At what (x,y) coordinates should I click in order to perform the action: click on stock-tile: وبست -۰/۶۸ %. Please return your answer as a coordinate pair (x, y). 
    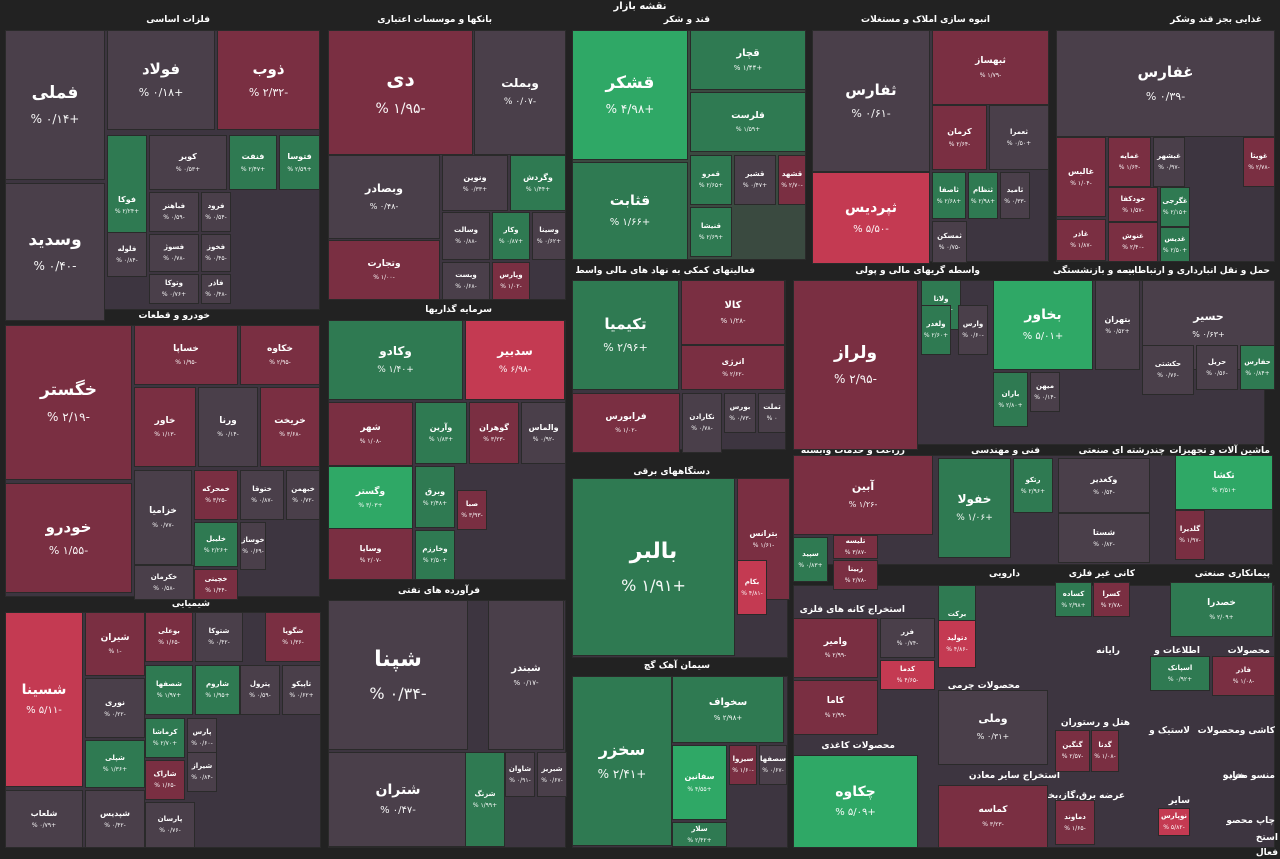
    Looking at the image, I should click on (466, 281).